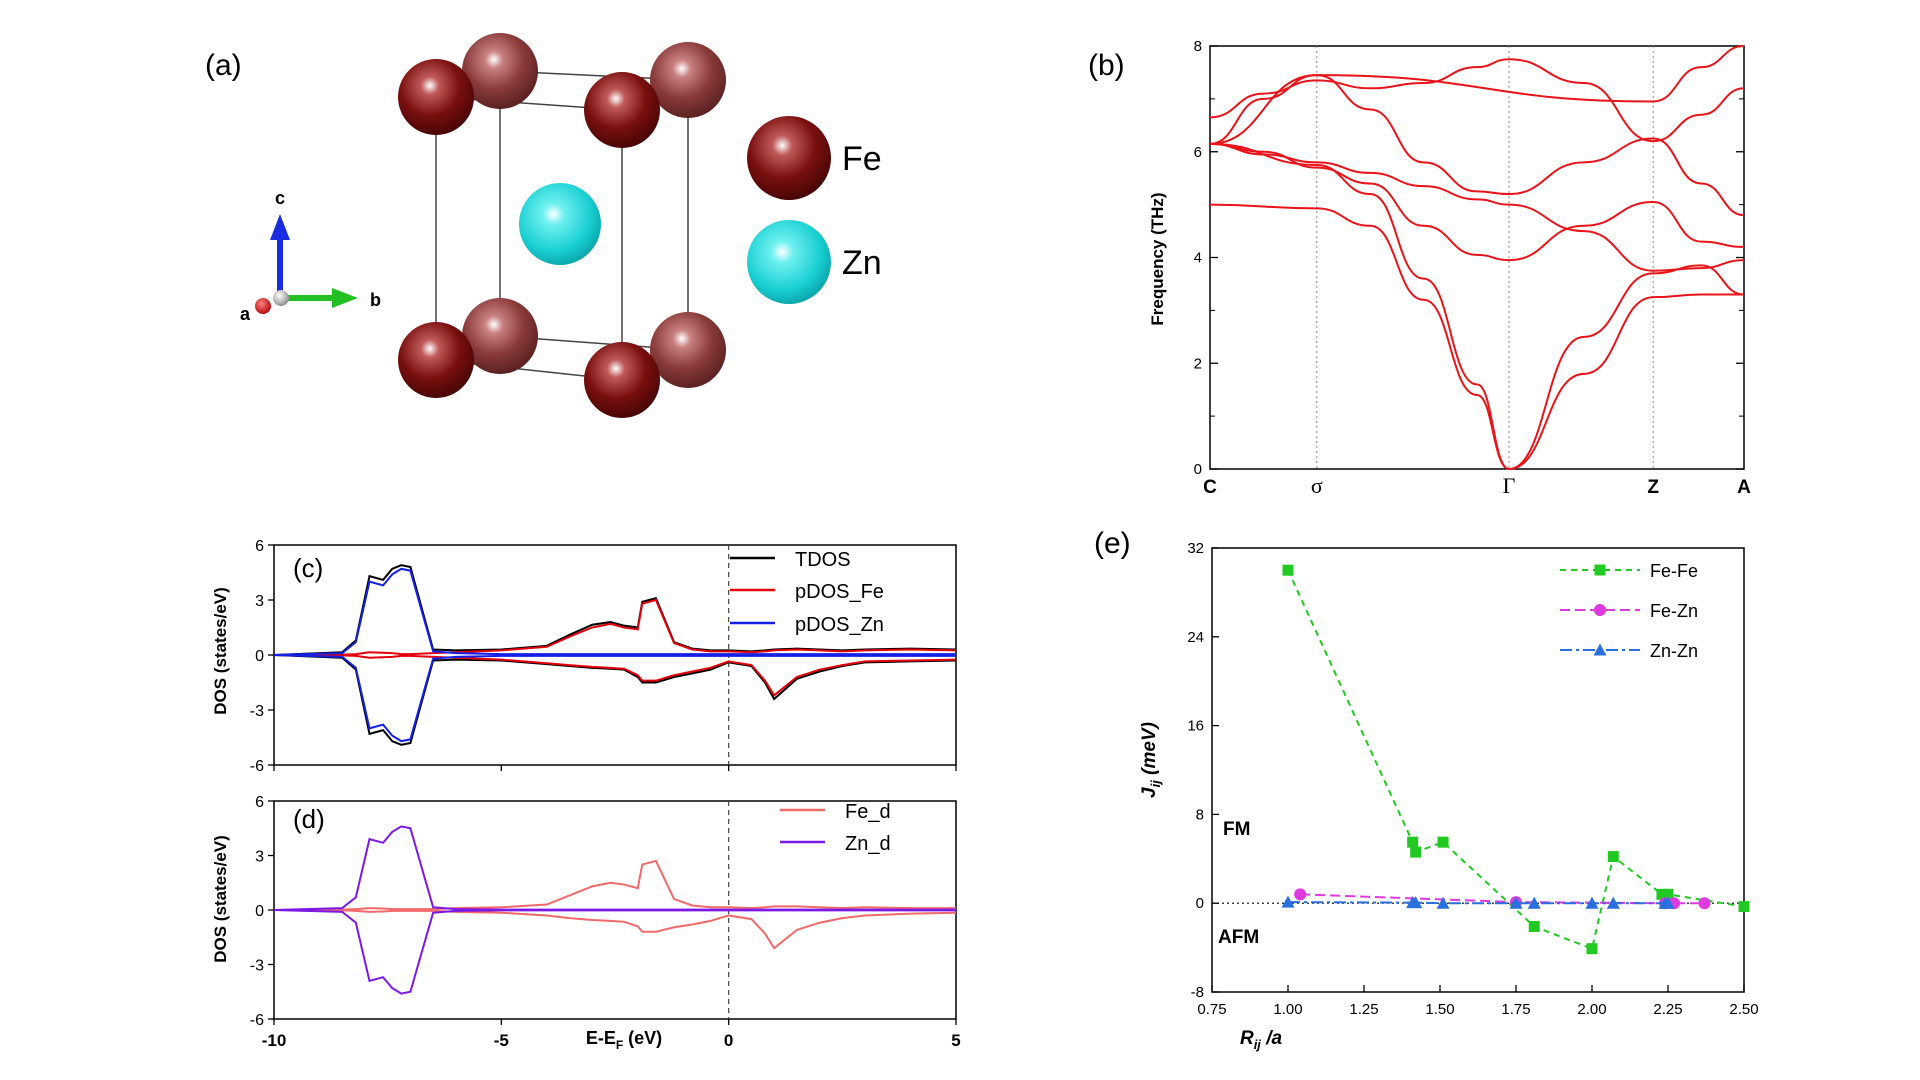  I want to click on legend-label-fe-fe: Fe-Fe, so click(1674, 571).